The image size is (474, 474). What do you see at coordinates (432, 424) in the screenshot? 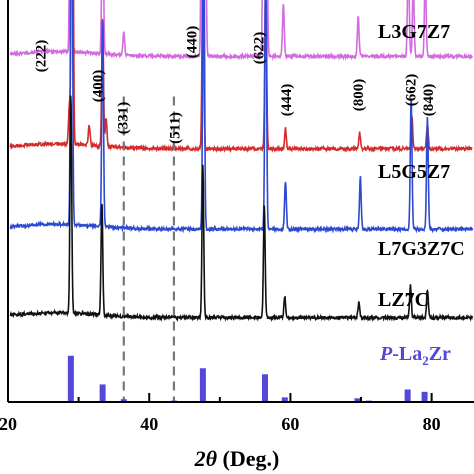
I see `x-tick-label: 80` at bounding box center [432, 424].